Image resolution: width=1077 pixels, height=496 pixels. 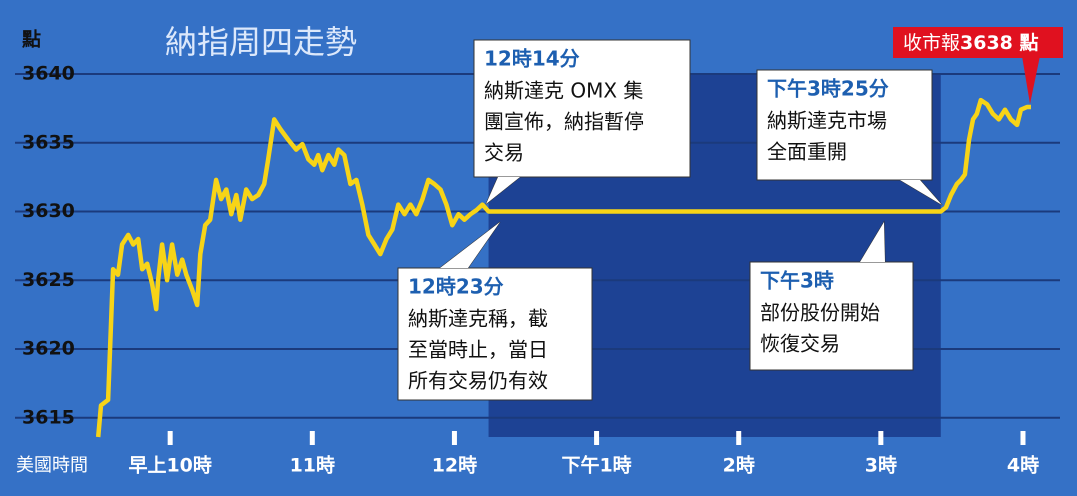 I want to click on x-tick-label: 3時, so click(x=881, y=466).